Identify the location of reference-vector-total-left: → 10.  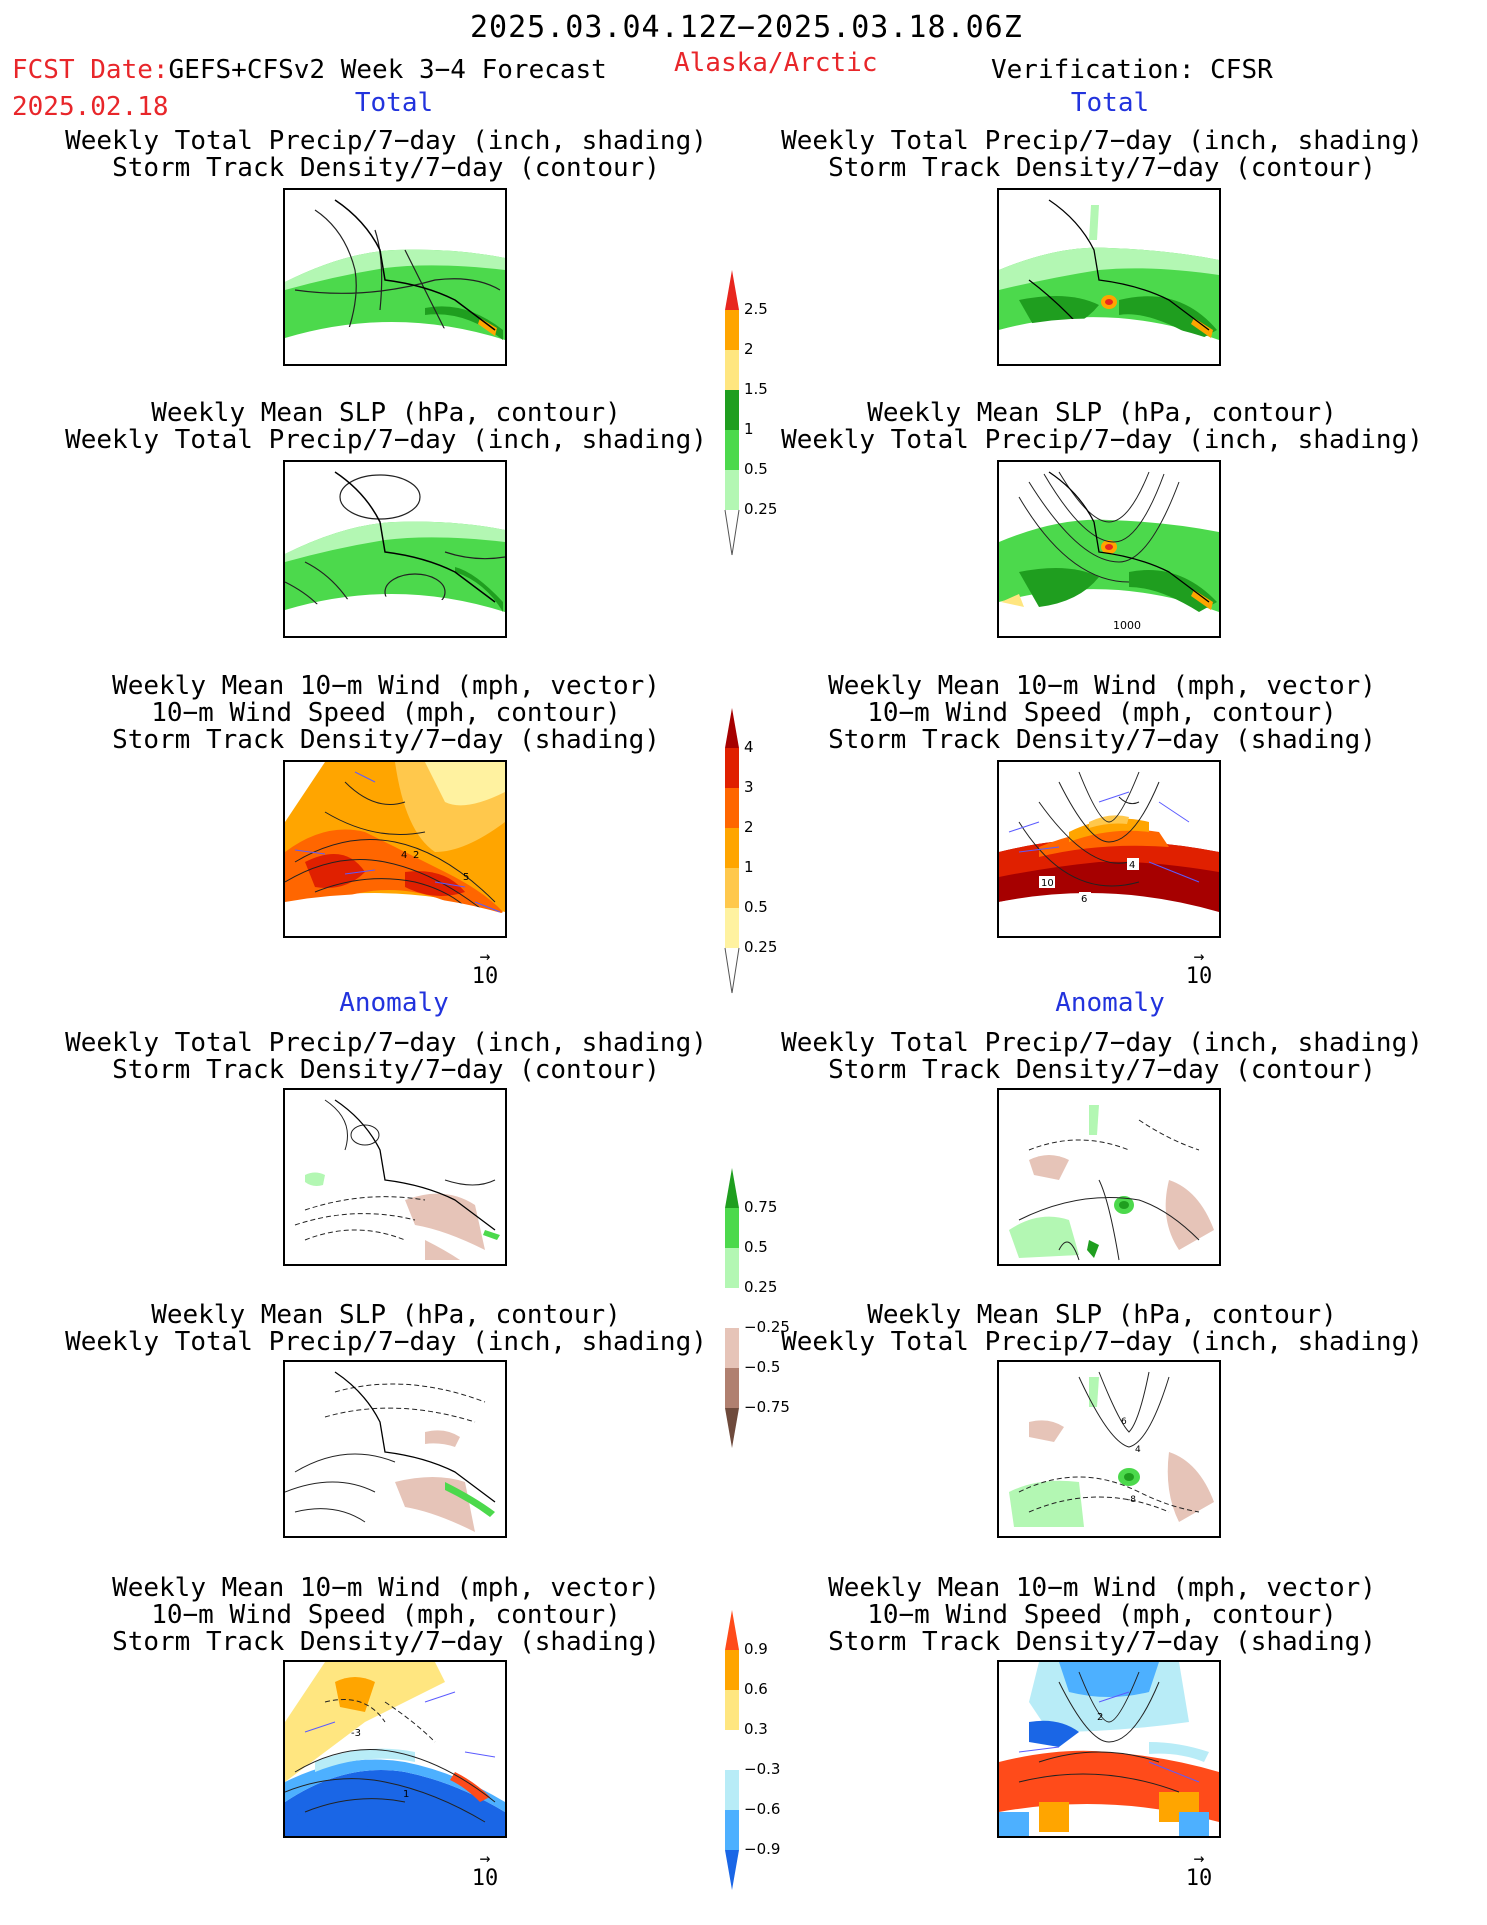
(485, 968).